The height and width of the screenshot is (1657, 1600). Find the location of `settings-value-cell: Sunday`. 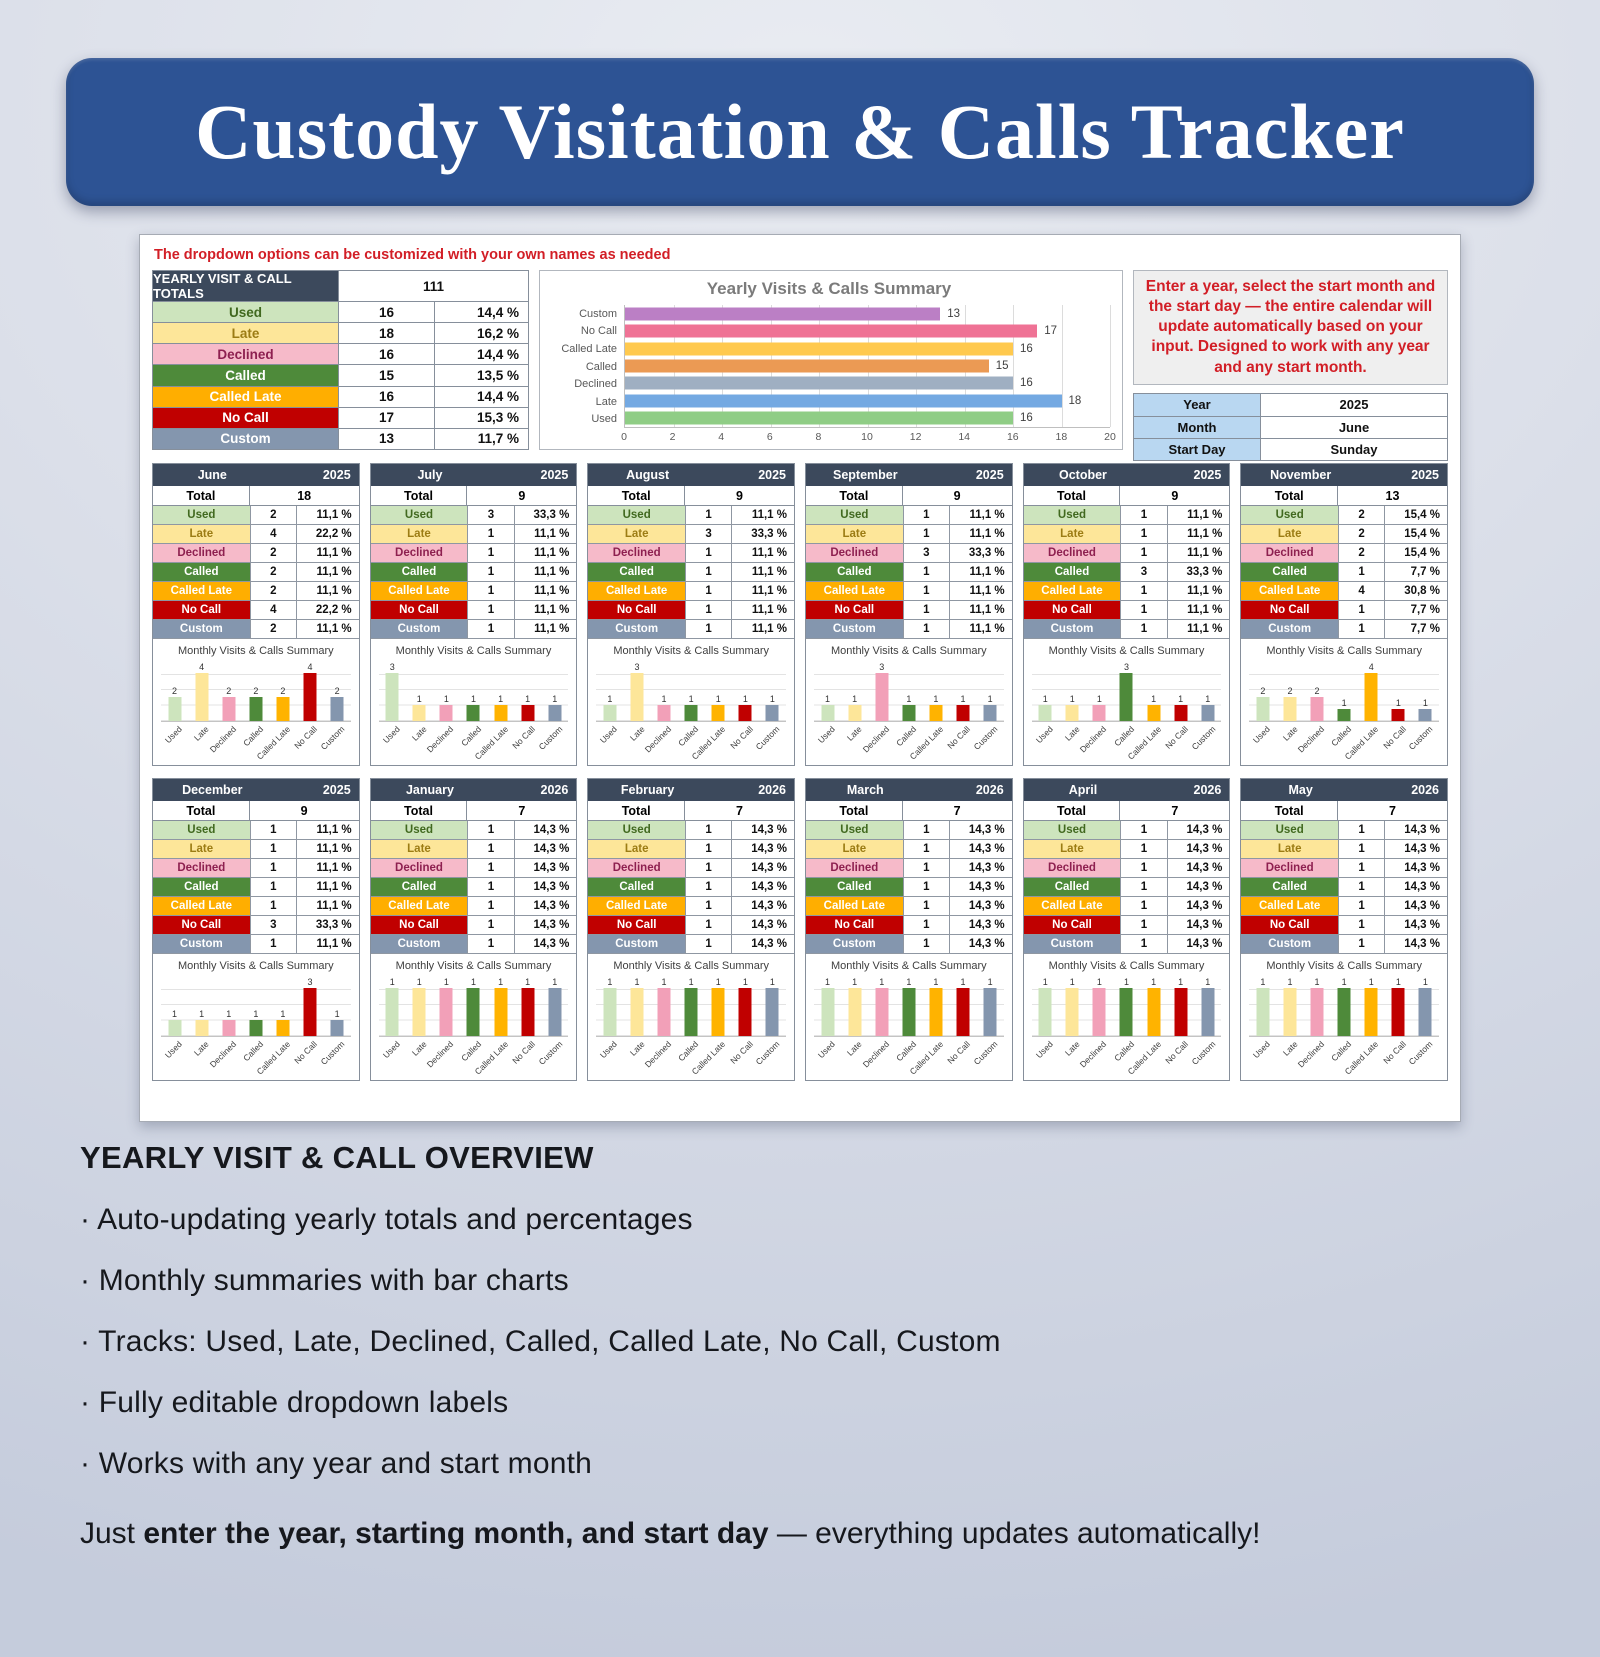

settings-value-cell: Sunday is located at coordinates (1353, 449).